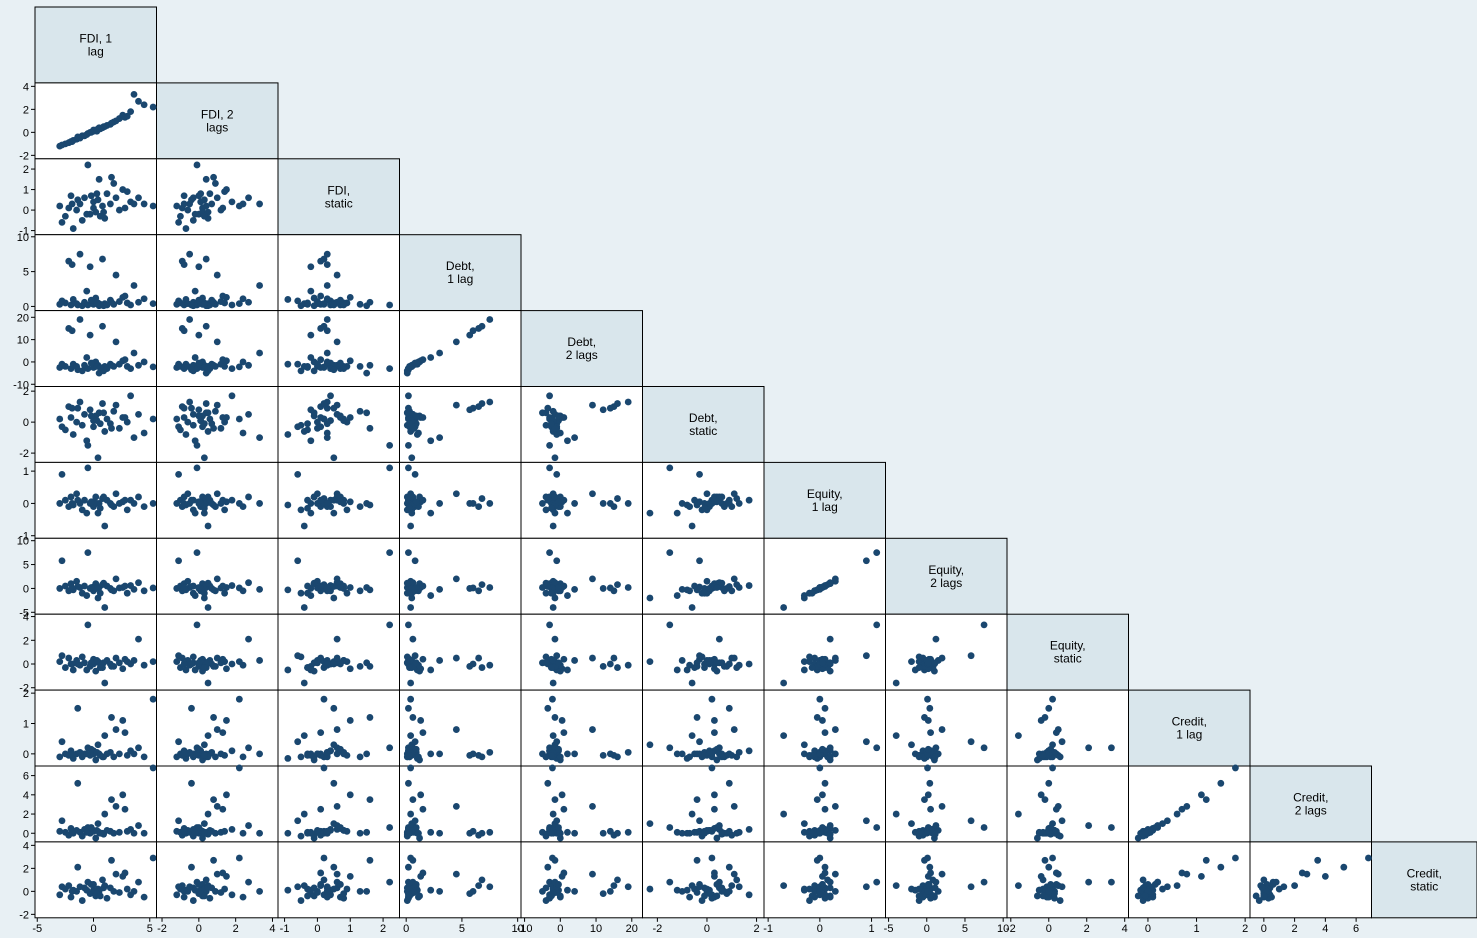  I want to click on y-tick-label: 4, so click(26, 618).